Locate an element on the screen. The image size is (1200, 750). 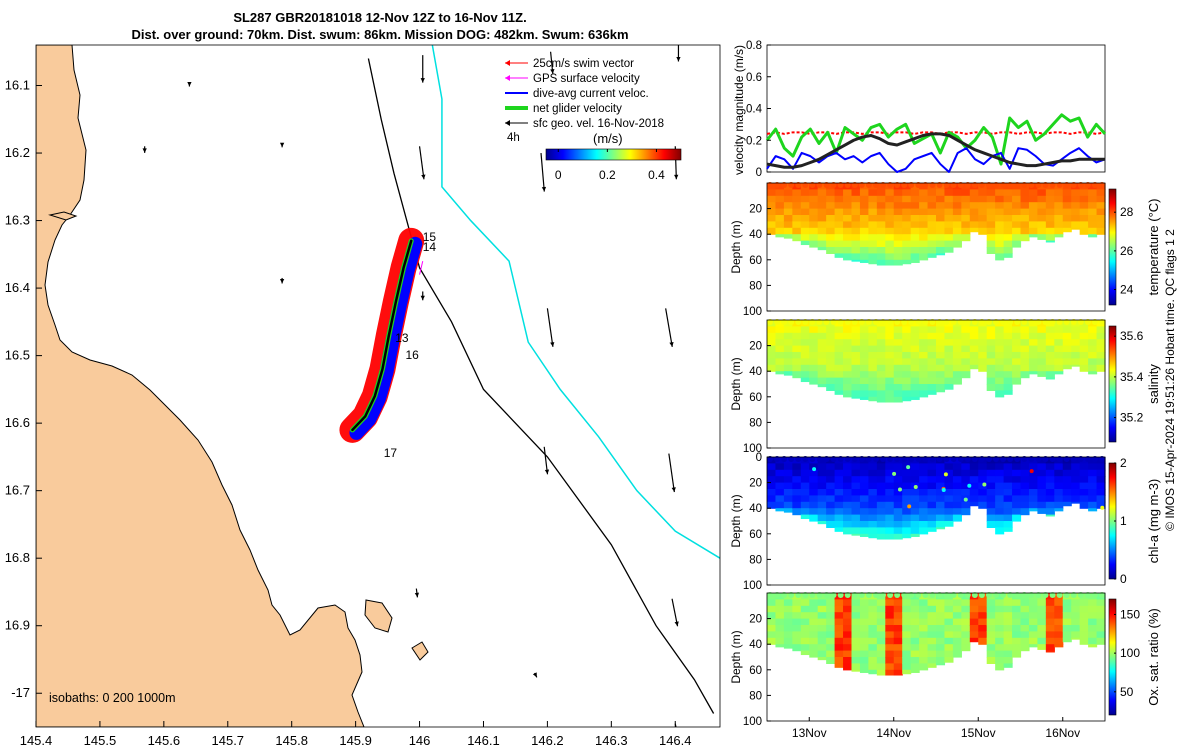
colorbar-tick-label: 0.2 is located at coordinates (607, 175).